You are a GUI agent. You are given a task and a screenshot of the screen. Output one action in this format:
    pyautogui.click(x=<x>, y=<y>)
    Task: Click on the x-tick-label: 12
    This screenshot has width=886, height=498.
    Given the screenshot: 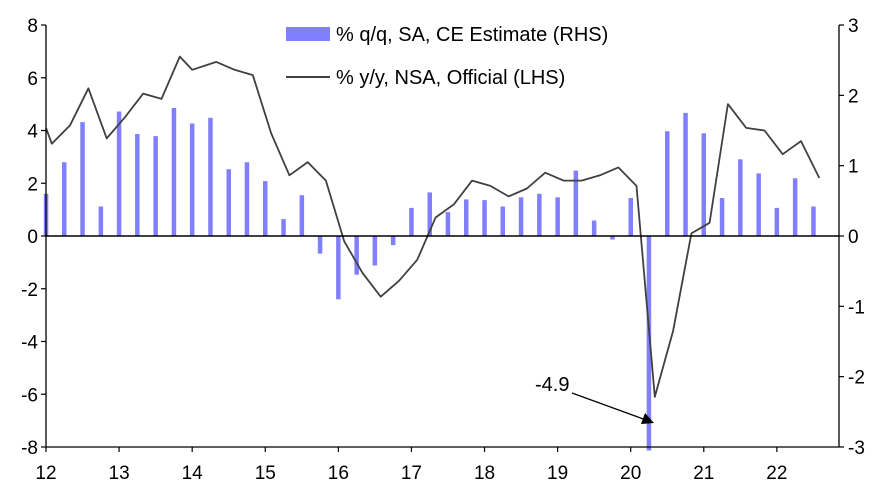 What is the action you would take?
    pyautogui.click(x=45, y=473)
    